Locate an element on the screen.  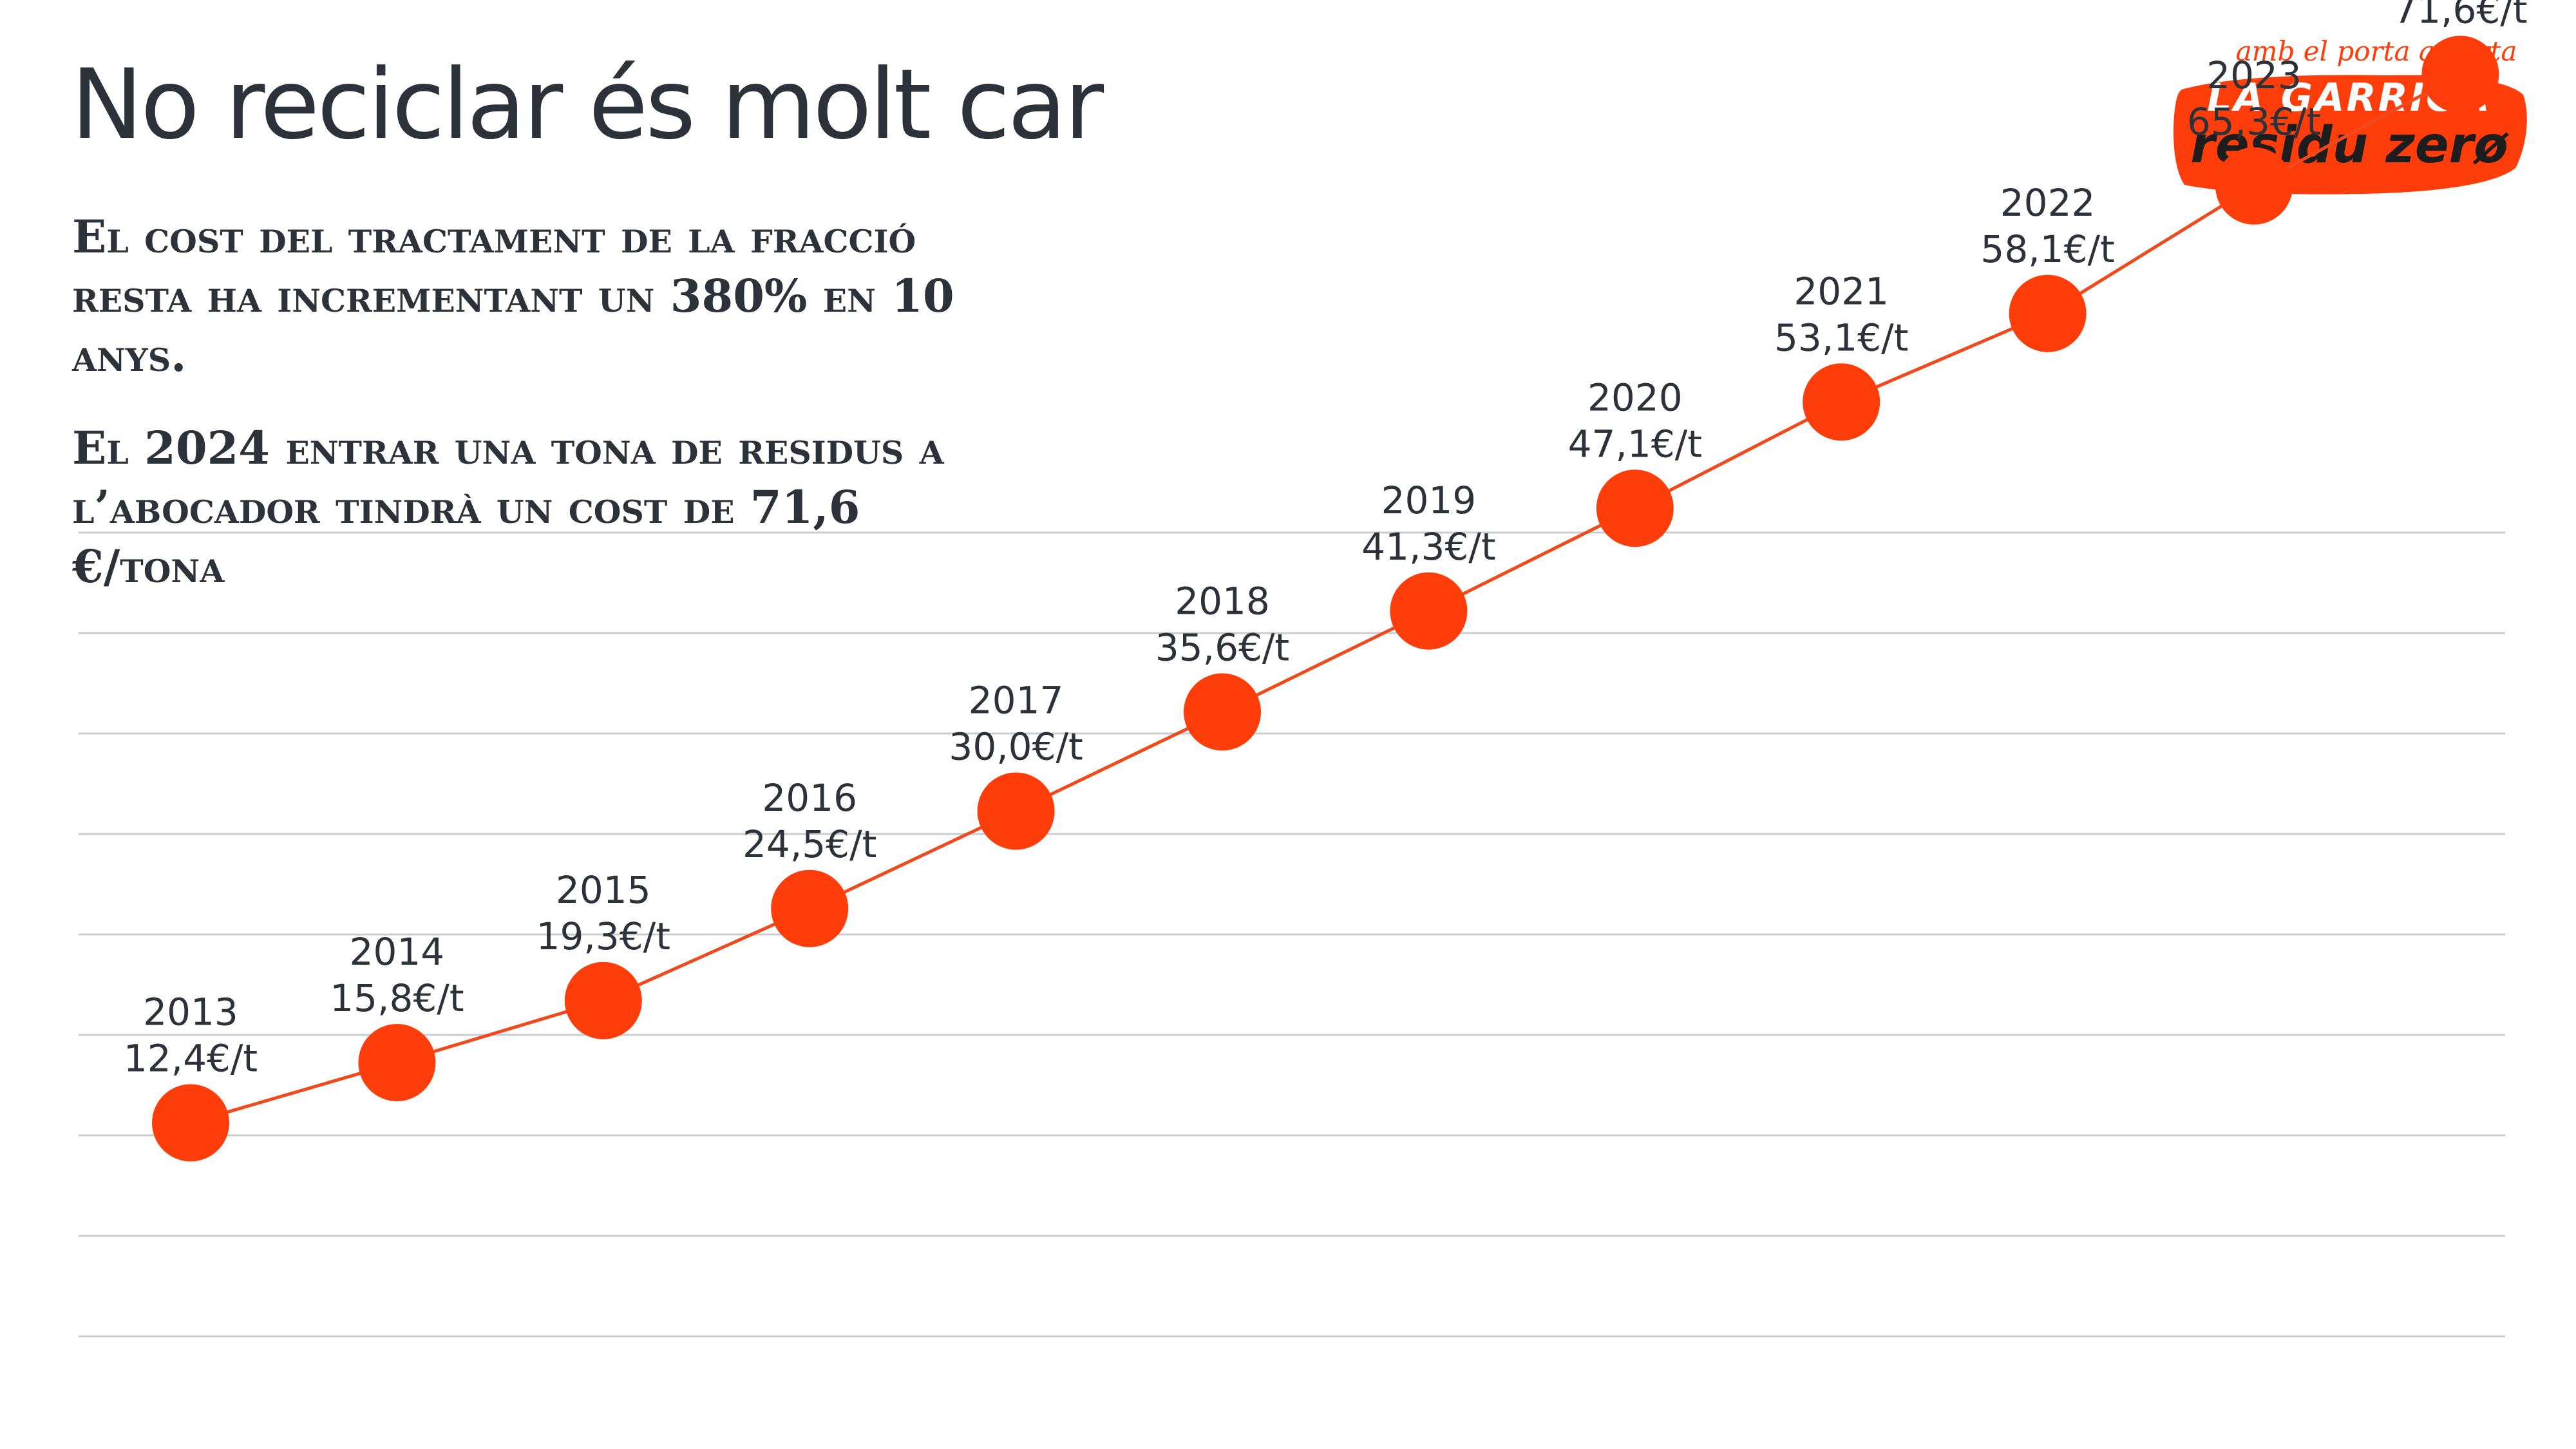
value-label-2019: 41,3€/t is located at coordinates (1428, 547).